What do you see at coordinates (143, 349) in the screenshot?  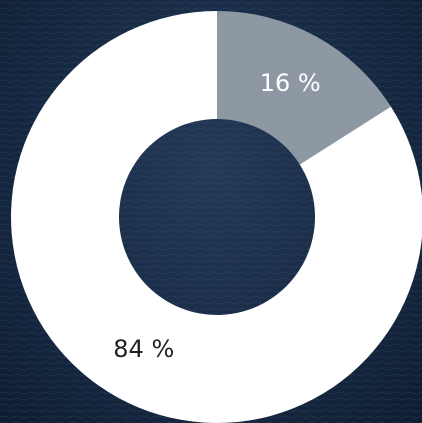 I see `value-label: 84 %` at bounding box center [143, 349].